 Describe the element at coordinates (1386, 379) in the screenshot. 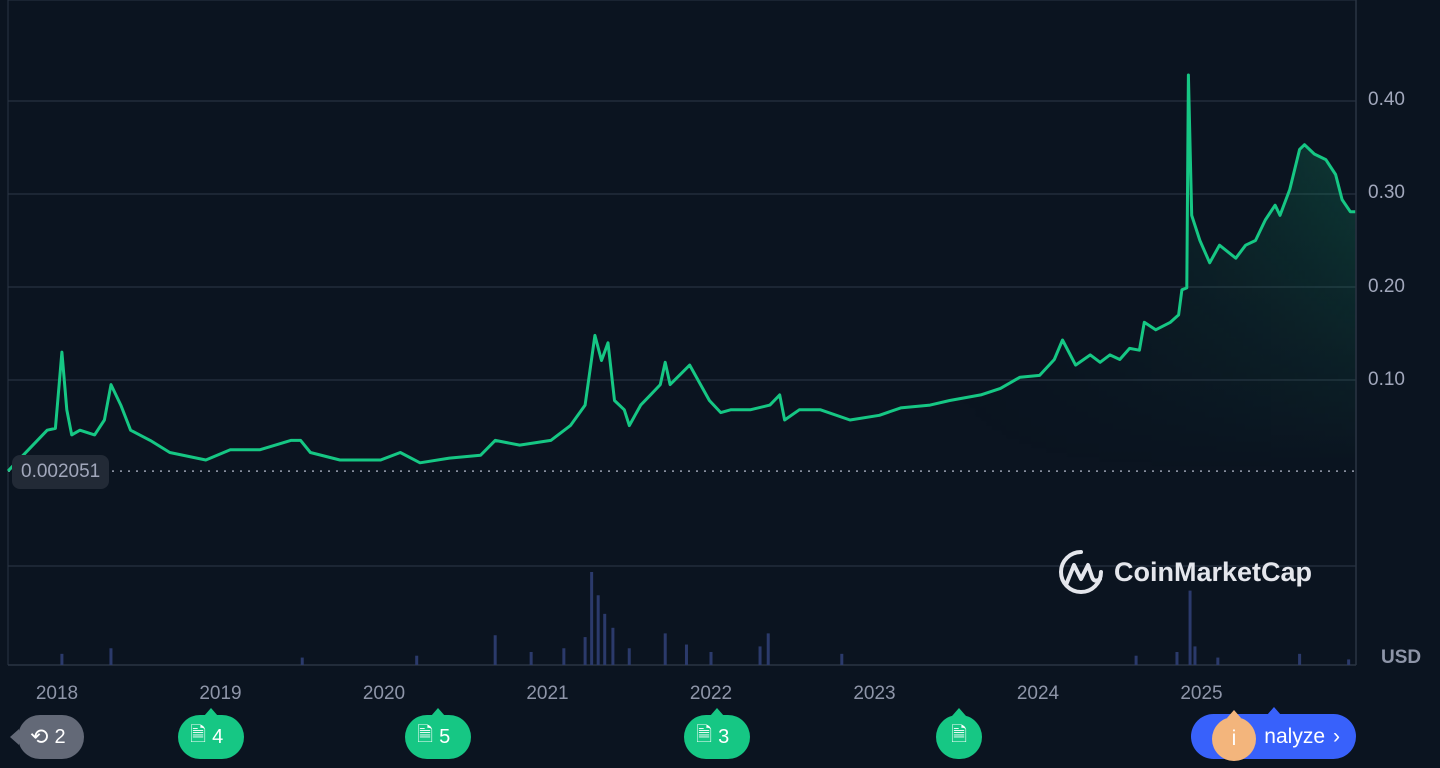

I see `y-tick-label: 0.10` at that location.